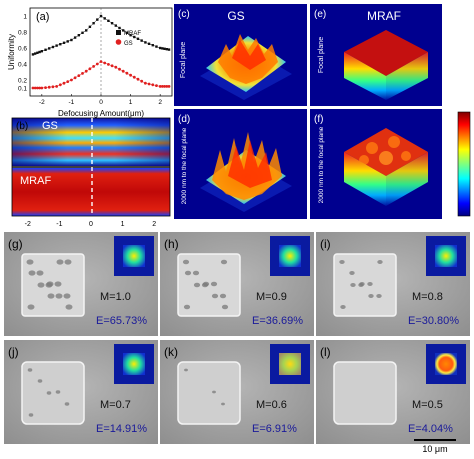  I want to click on sem-m-value: M=1.0, so click(115, 297).